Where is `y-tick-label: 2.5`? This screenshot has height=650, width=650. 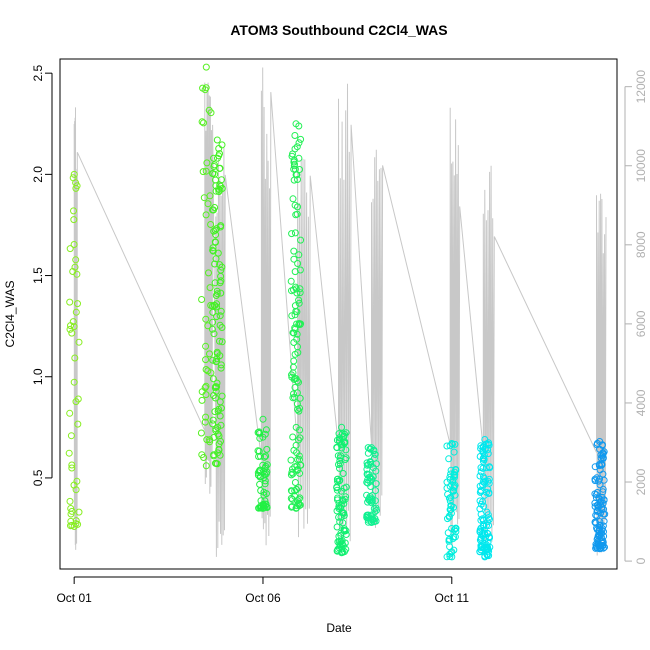
y-tick-label: 2.5 is located at coordinates (38, 73).